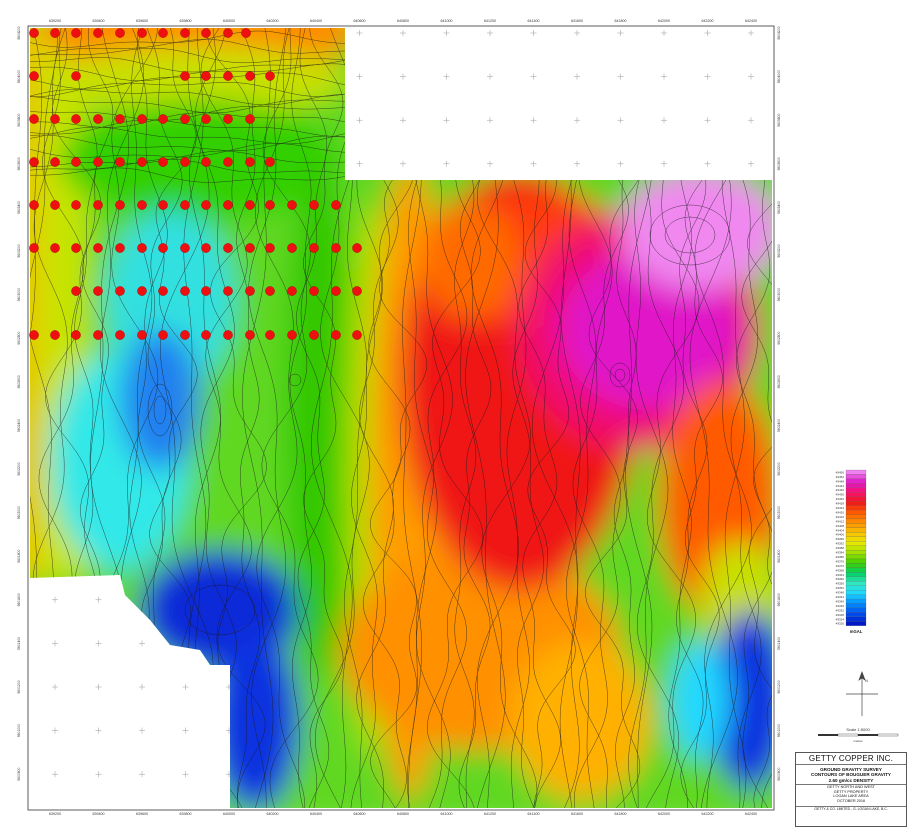 This screenshot has height=829, width=912. What do you see at coordinates (779, 555) in the screenshot?
I see `northing-label: 5601800` at bounding box center [779, 555].